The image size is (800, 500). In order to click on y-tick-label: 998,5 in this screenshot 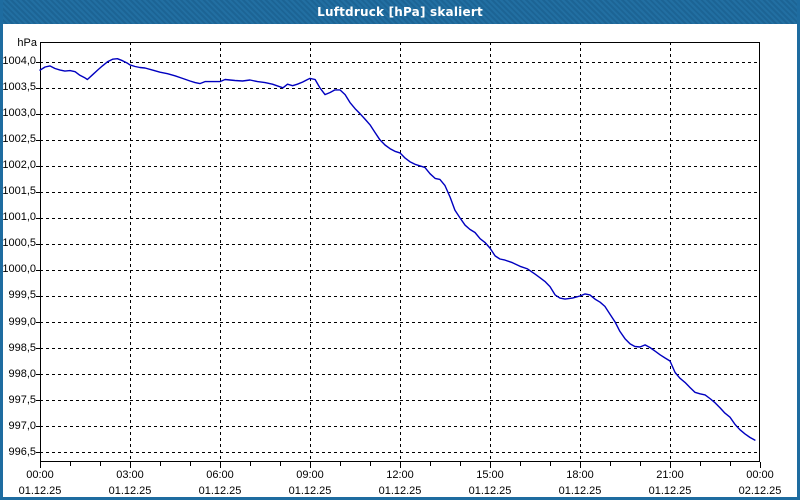, I will do `click(22, 347)`.